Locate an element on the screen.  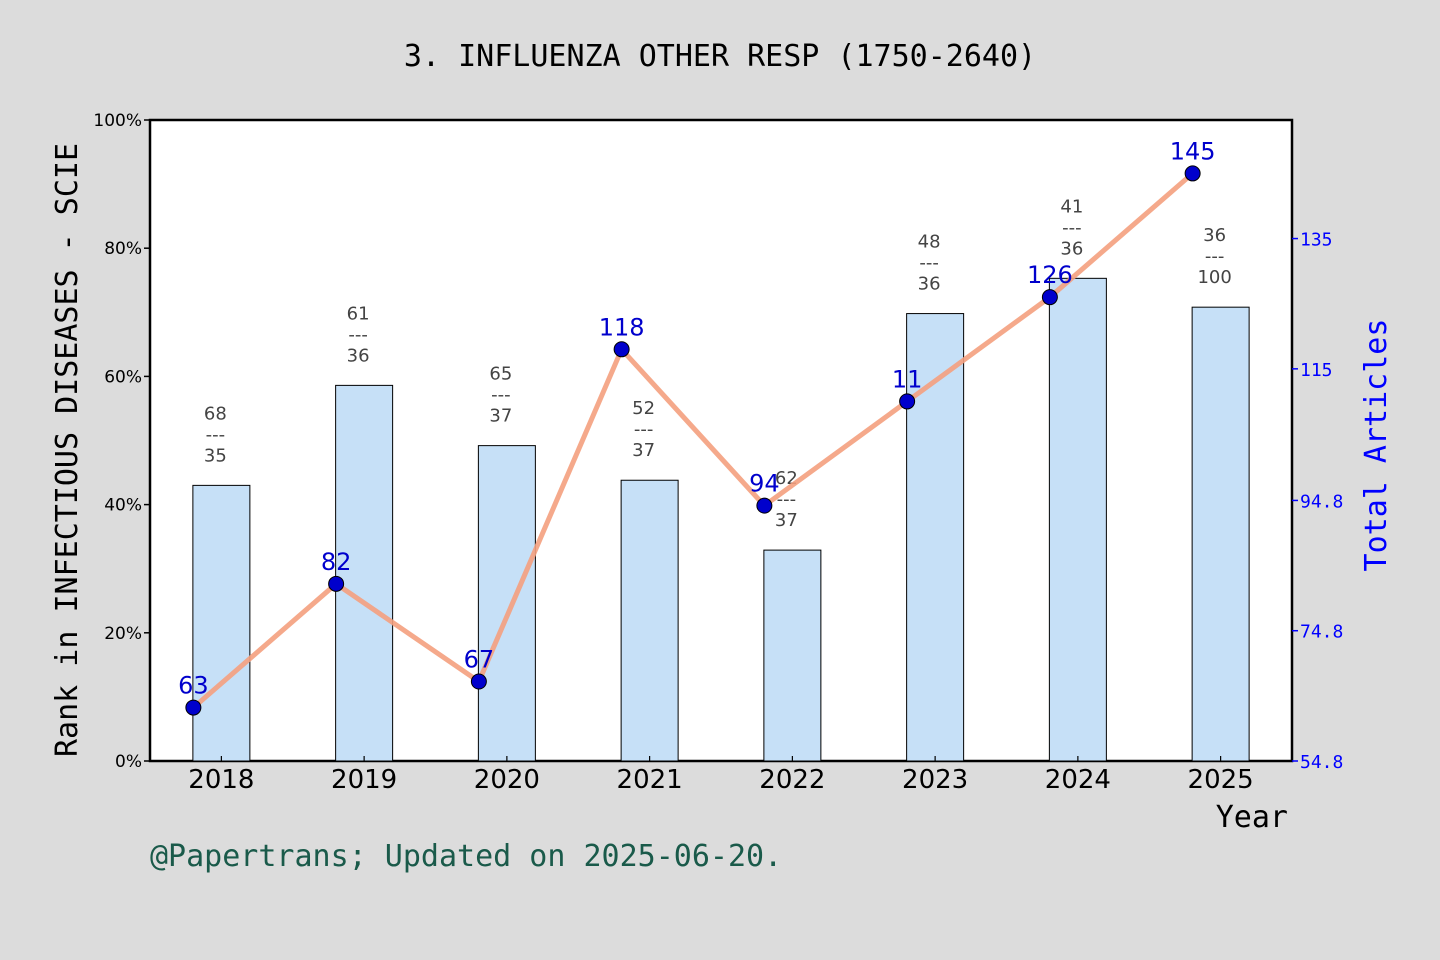
left-axis-ticks: 0% 20% 40% 60% 80% 100% is located at coordinates (121, 441).